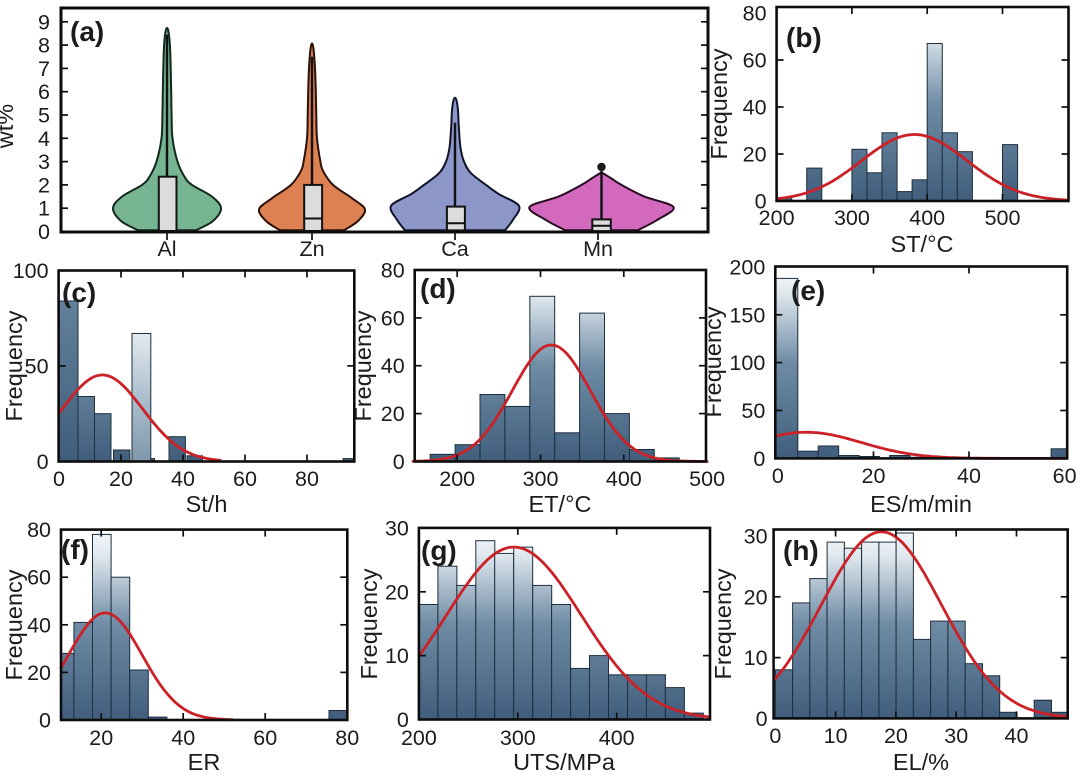  What do you see at coordinates (801, 550) in the screenshot?
I see `svg-text: (h)` at bounding box center [801, 550].